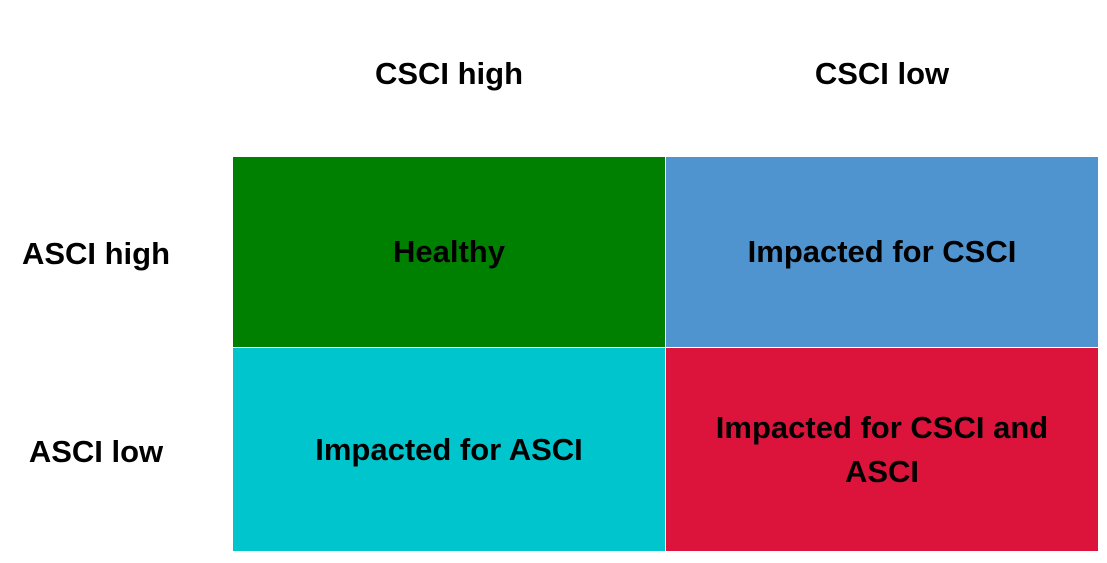 The image size is (1107, 563). I want to click on quadrant-impacted-csci-and-asci: Impacted for CSCI and ASCI, so click(882, 449).